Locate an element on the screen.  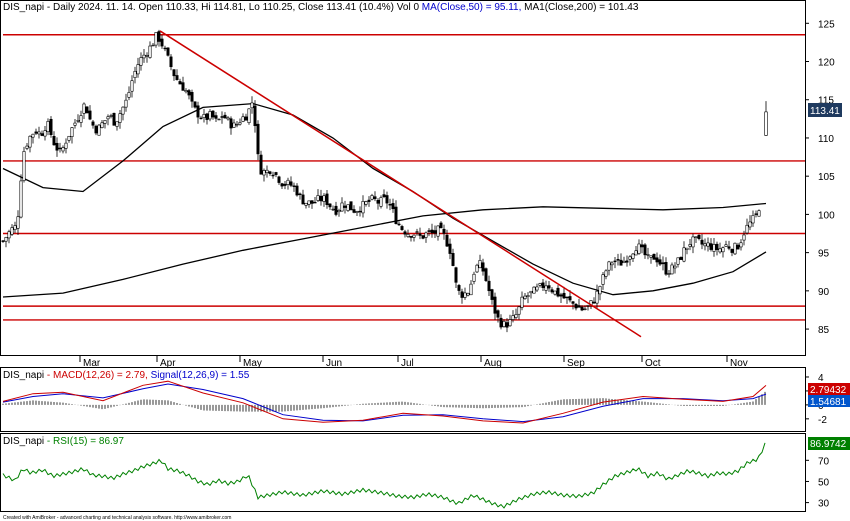
ma50-label: MA(Close,50) = 95.11, is located at coordinates (472, 7).